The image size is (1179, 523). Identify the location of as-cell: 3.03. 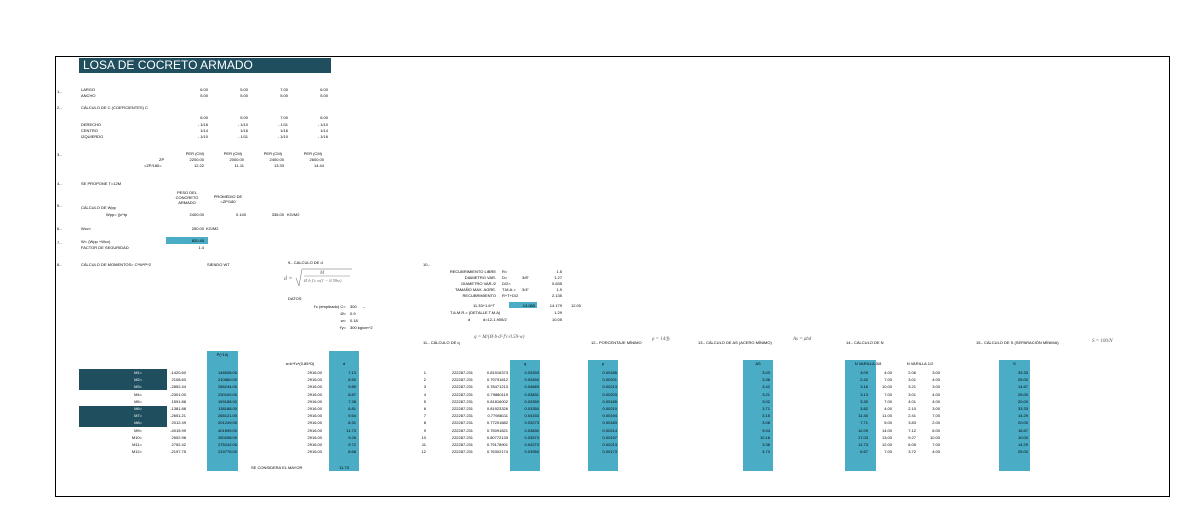
(766, 372).